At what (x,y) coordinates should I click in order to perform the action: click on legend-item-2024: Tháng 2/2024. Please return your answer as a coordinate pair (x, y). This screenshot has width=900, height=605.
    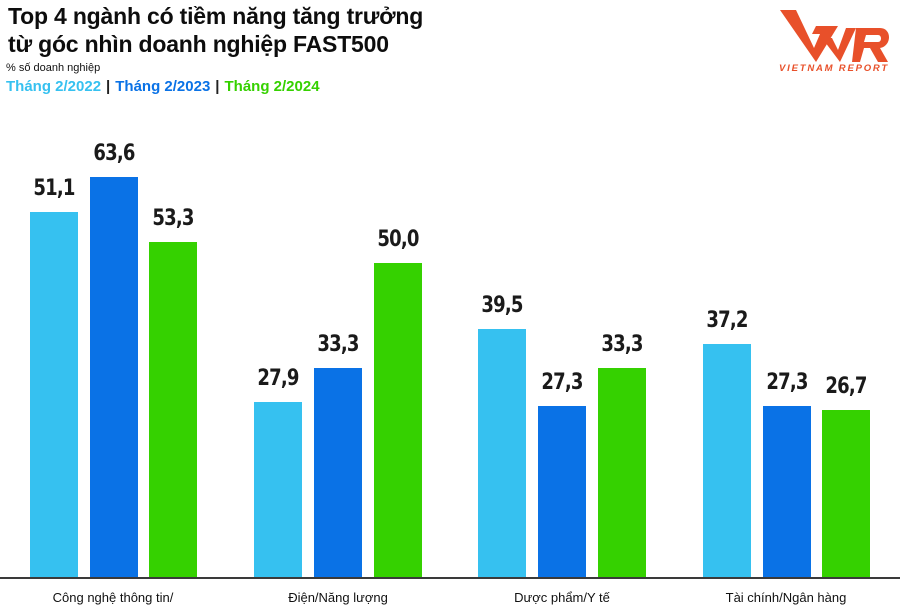
    Looking at the image, I should click on (272, 86).